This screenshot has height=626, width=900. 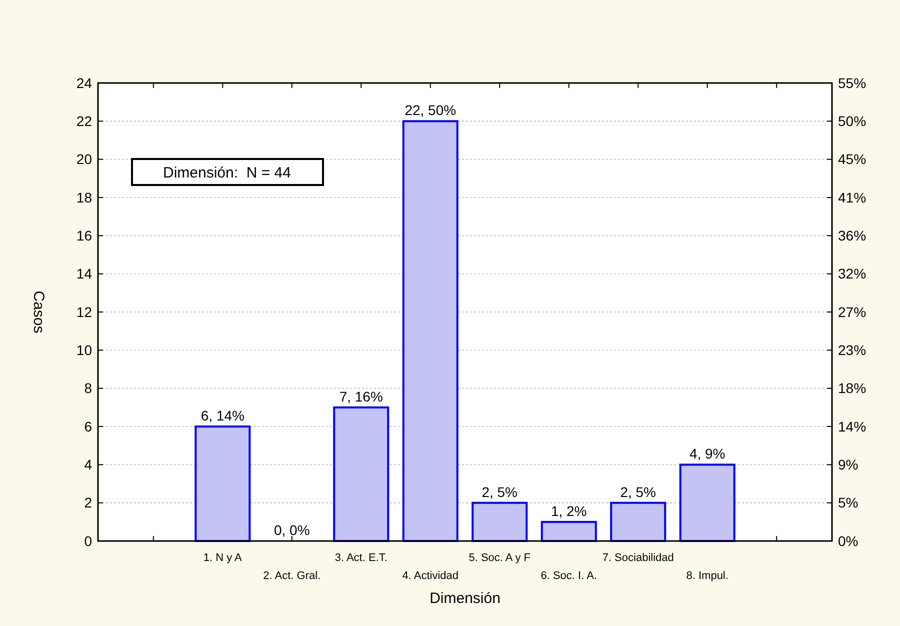 I want to click on y-tick-label: 22, so click(x=84, y=121).